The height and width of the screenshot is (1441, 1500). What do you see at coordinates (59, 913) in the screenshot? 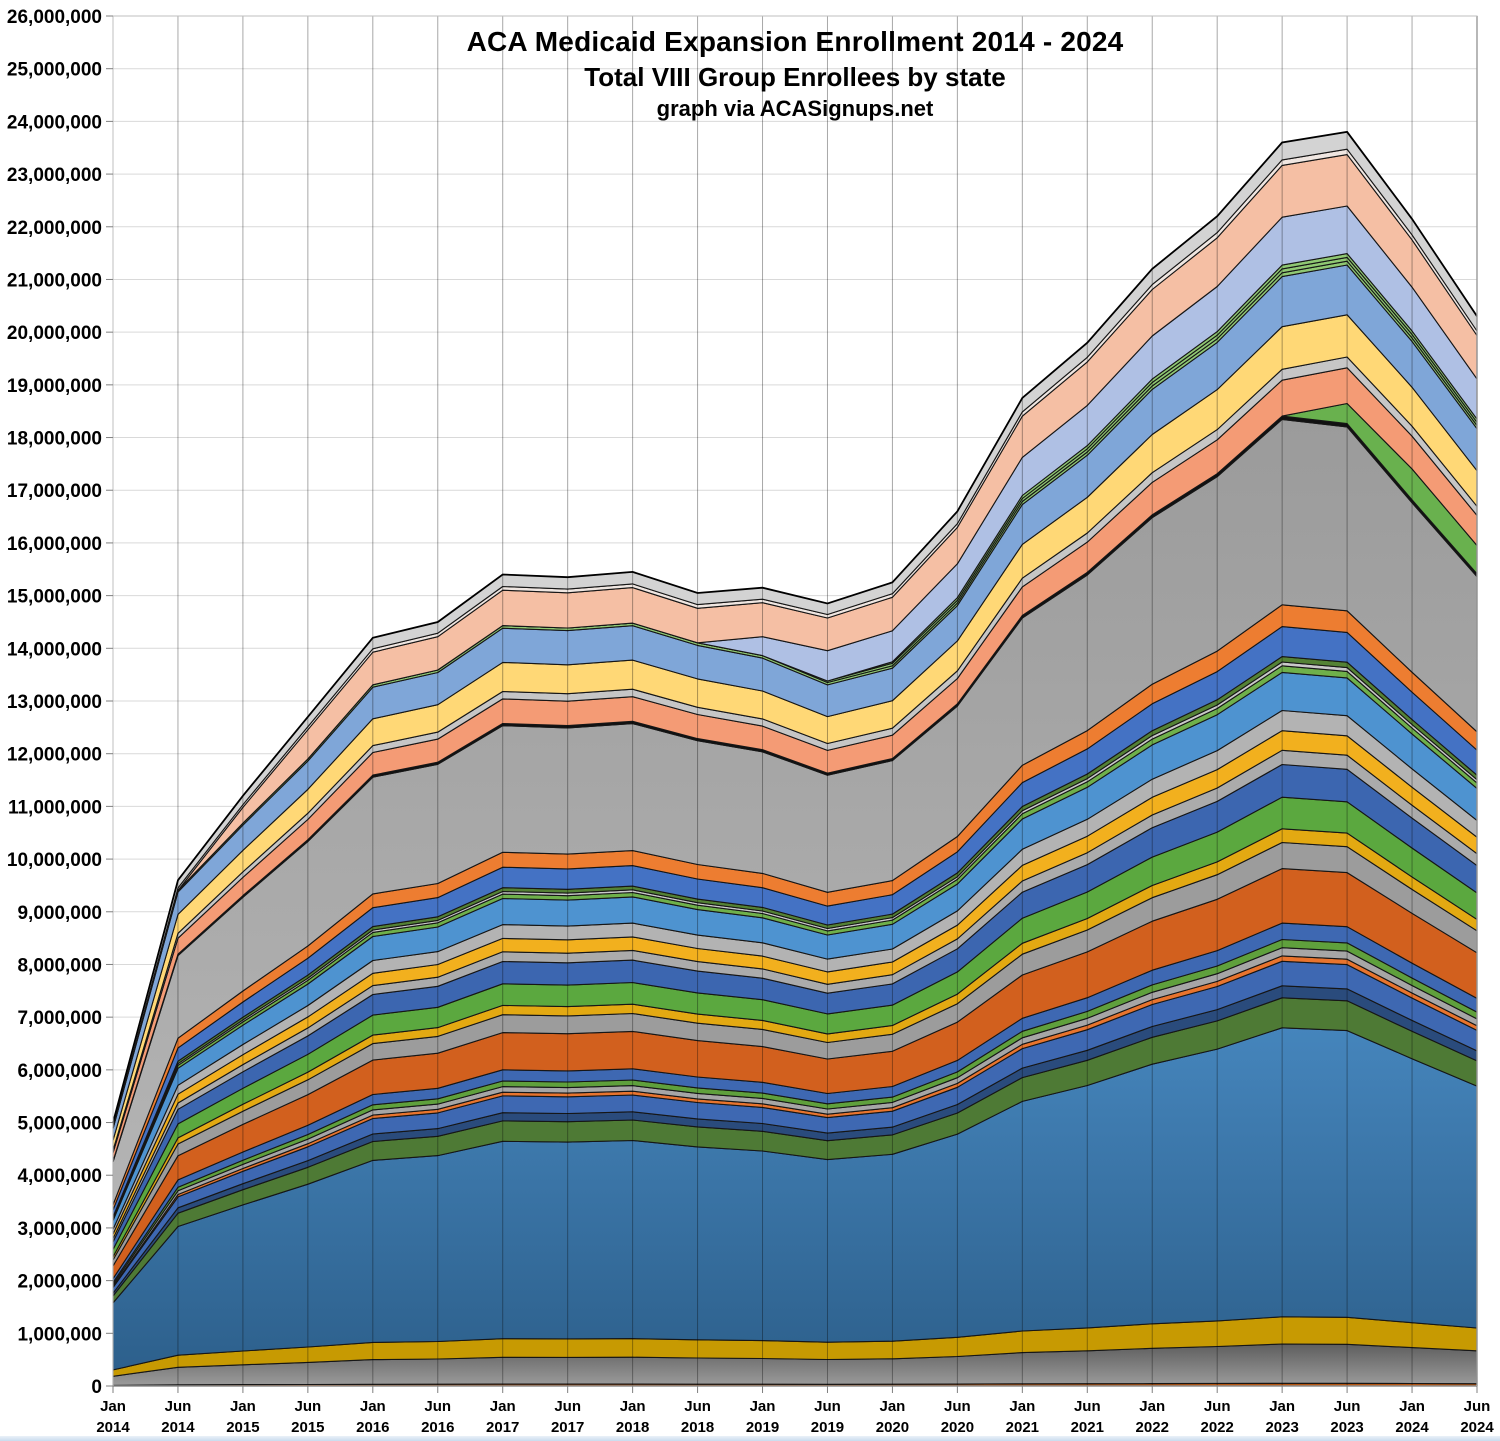
I see `y-tick-label: 9,000,000` at bounding box center [59, 913].